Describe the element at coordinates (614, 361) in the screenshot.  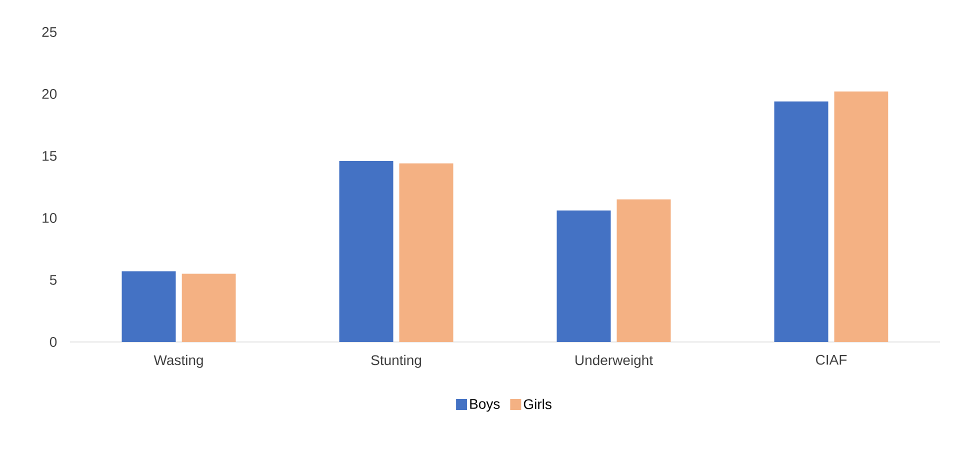
I see `x-tick-label: Underweight` at that location.